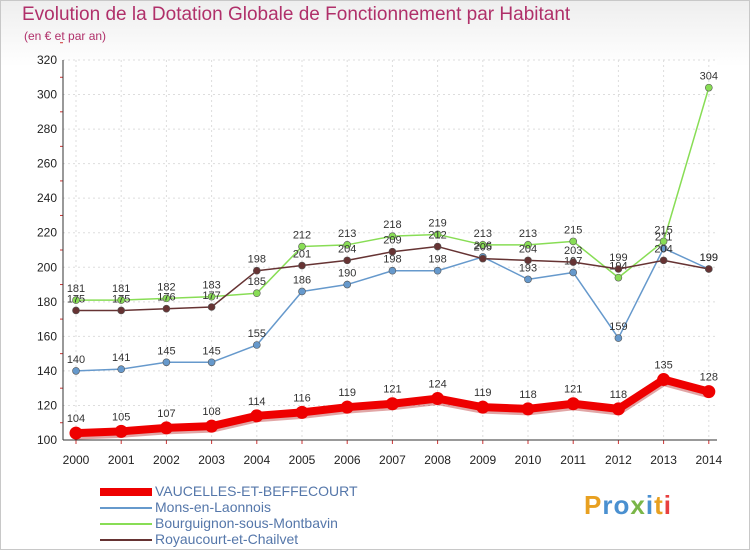 Image resolution: width=750 pixels, height=550 pixels. What do you see at coordinates (528, 460) in the screenshot?
I see `x-tick-label: 2010` at bounding box center [528, 460].